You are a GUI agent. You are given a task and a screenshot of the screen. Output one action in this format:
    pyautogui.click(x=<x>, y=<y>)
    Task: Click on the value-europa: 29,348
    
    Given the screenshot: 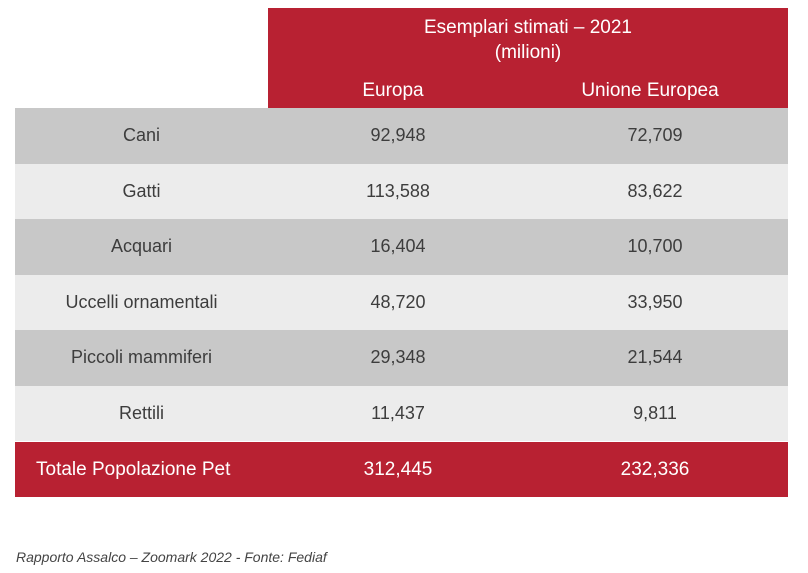 What is the action you would take?
    pyautogui.click(x=398, y=357)
    